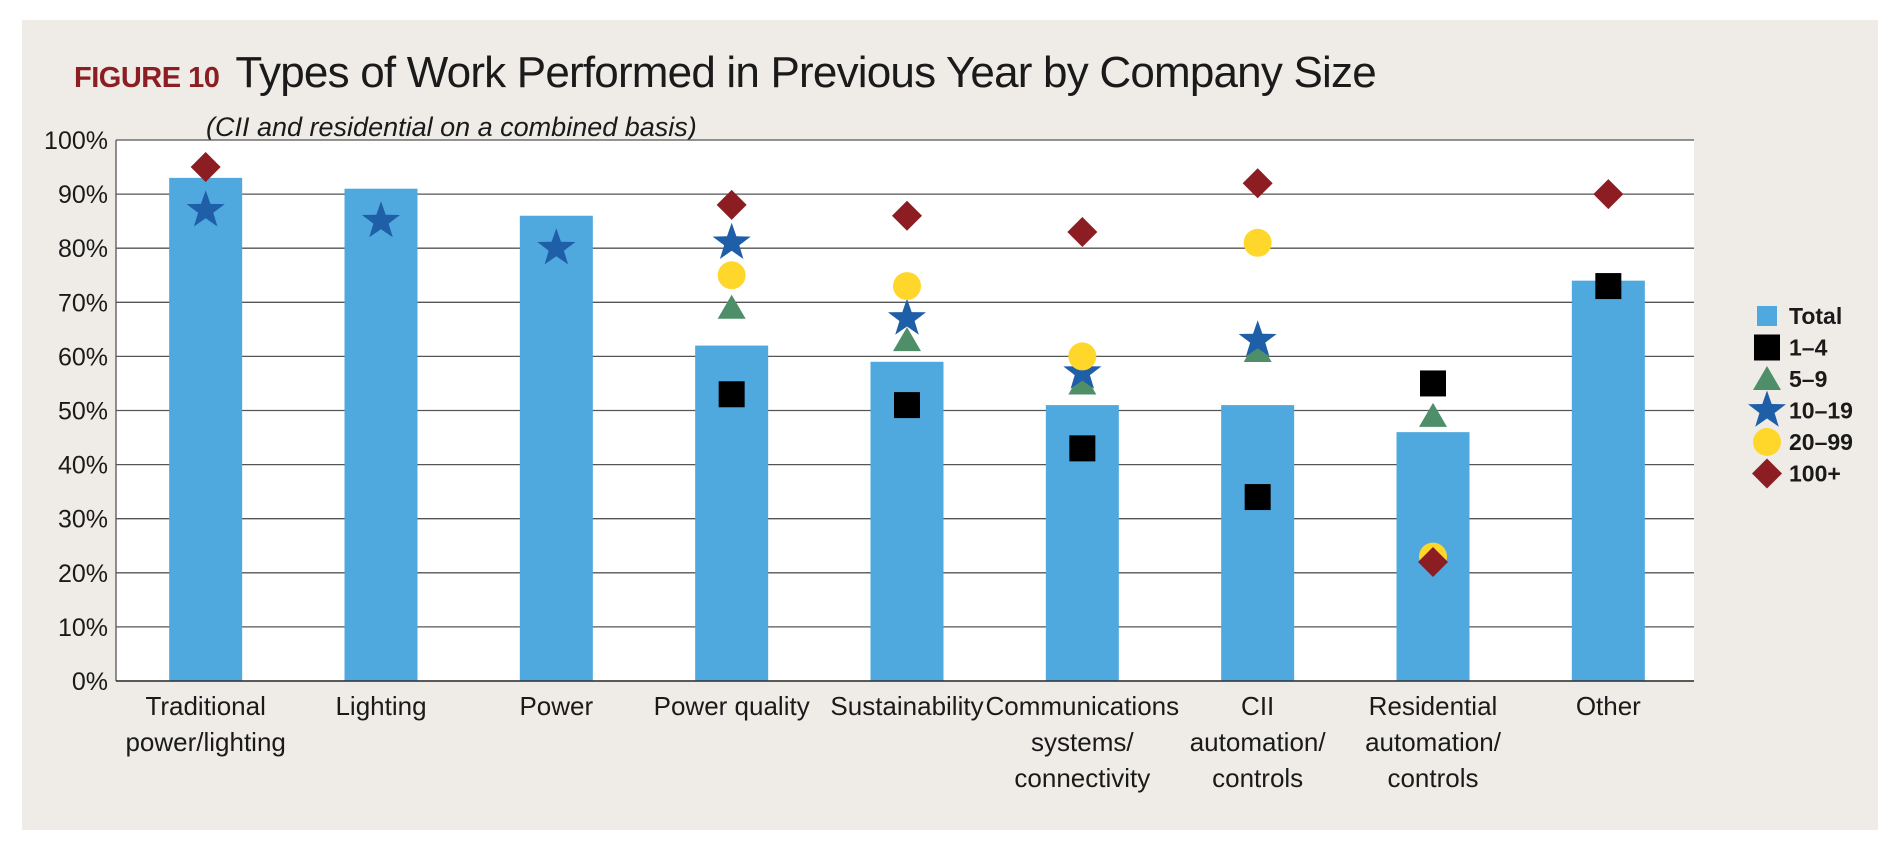 Image resolution: width=1900 pixels, height=847 pixels. What do you see at coordinates (83, 195) in the screenshot?
I see `y-tick-label: 90%` at bounding box center [83, 195].